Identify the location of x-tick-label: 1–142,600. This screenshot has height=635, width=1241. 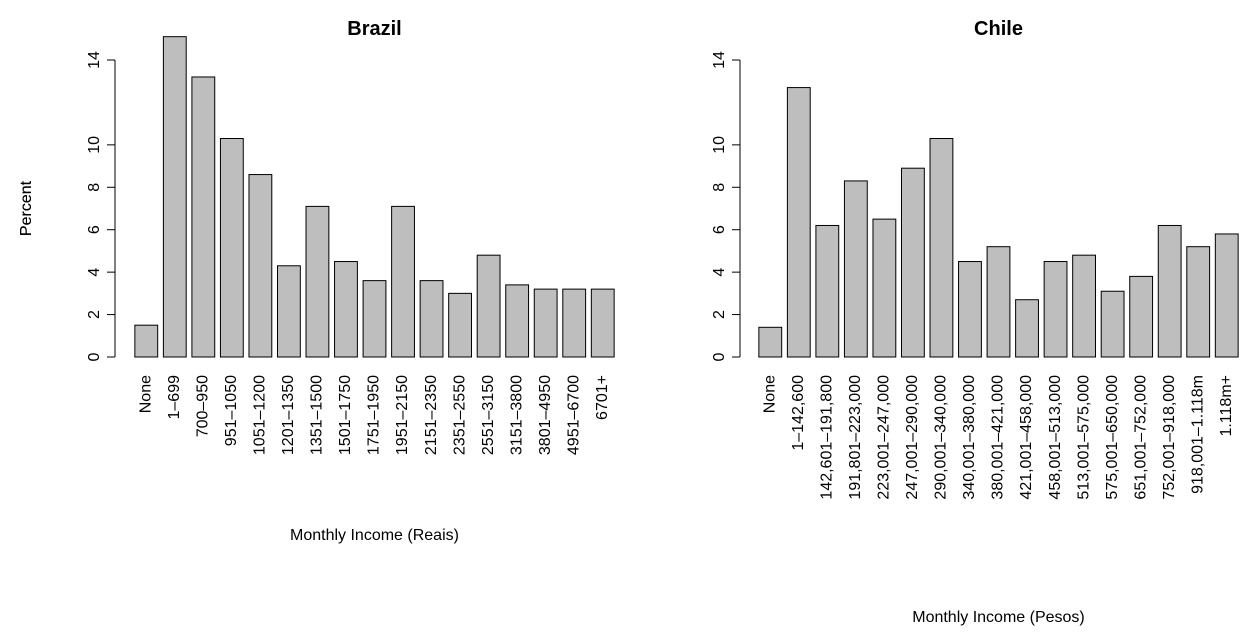
(798, 413).